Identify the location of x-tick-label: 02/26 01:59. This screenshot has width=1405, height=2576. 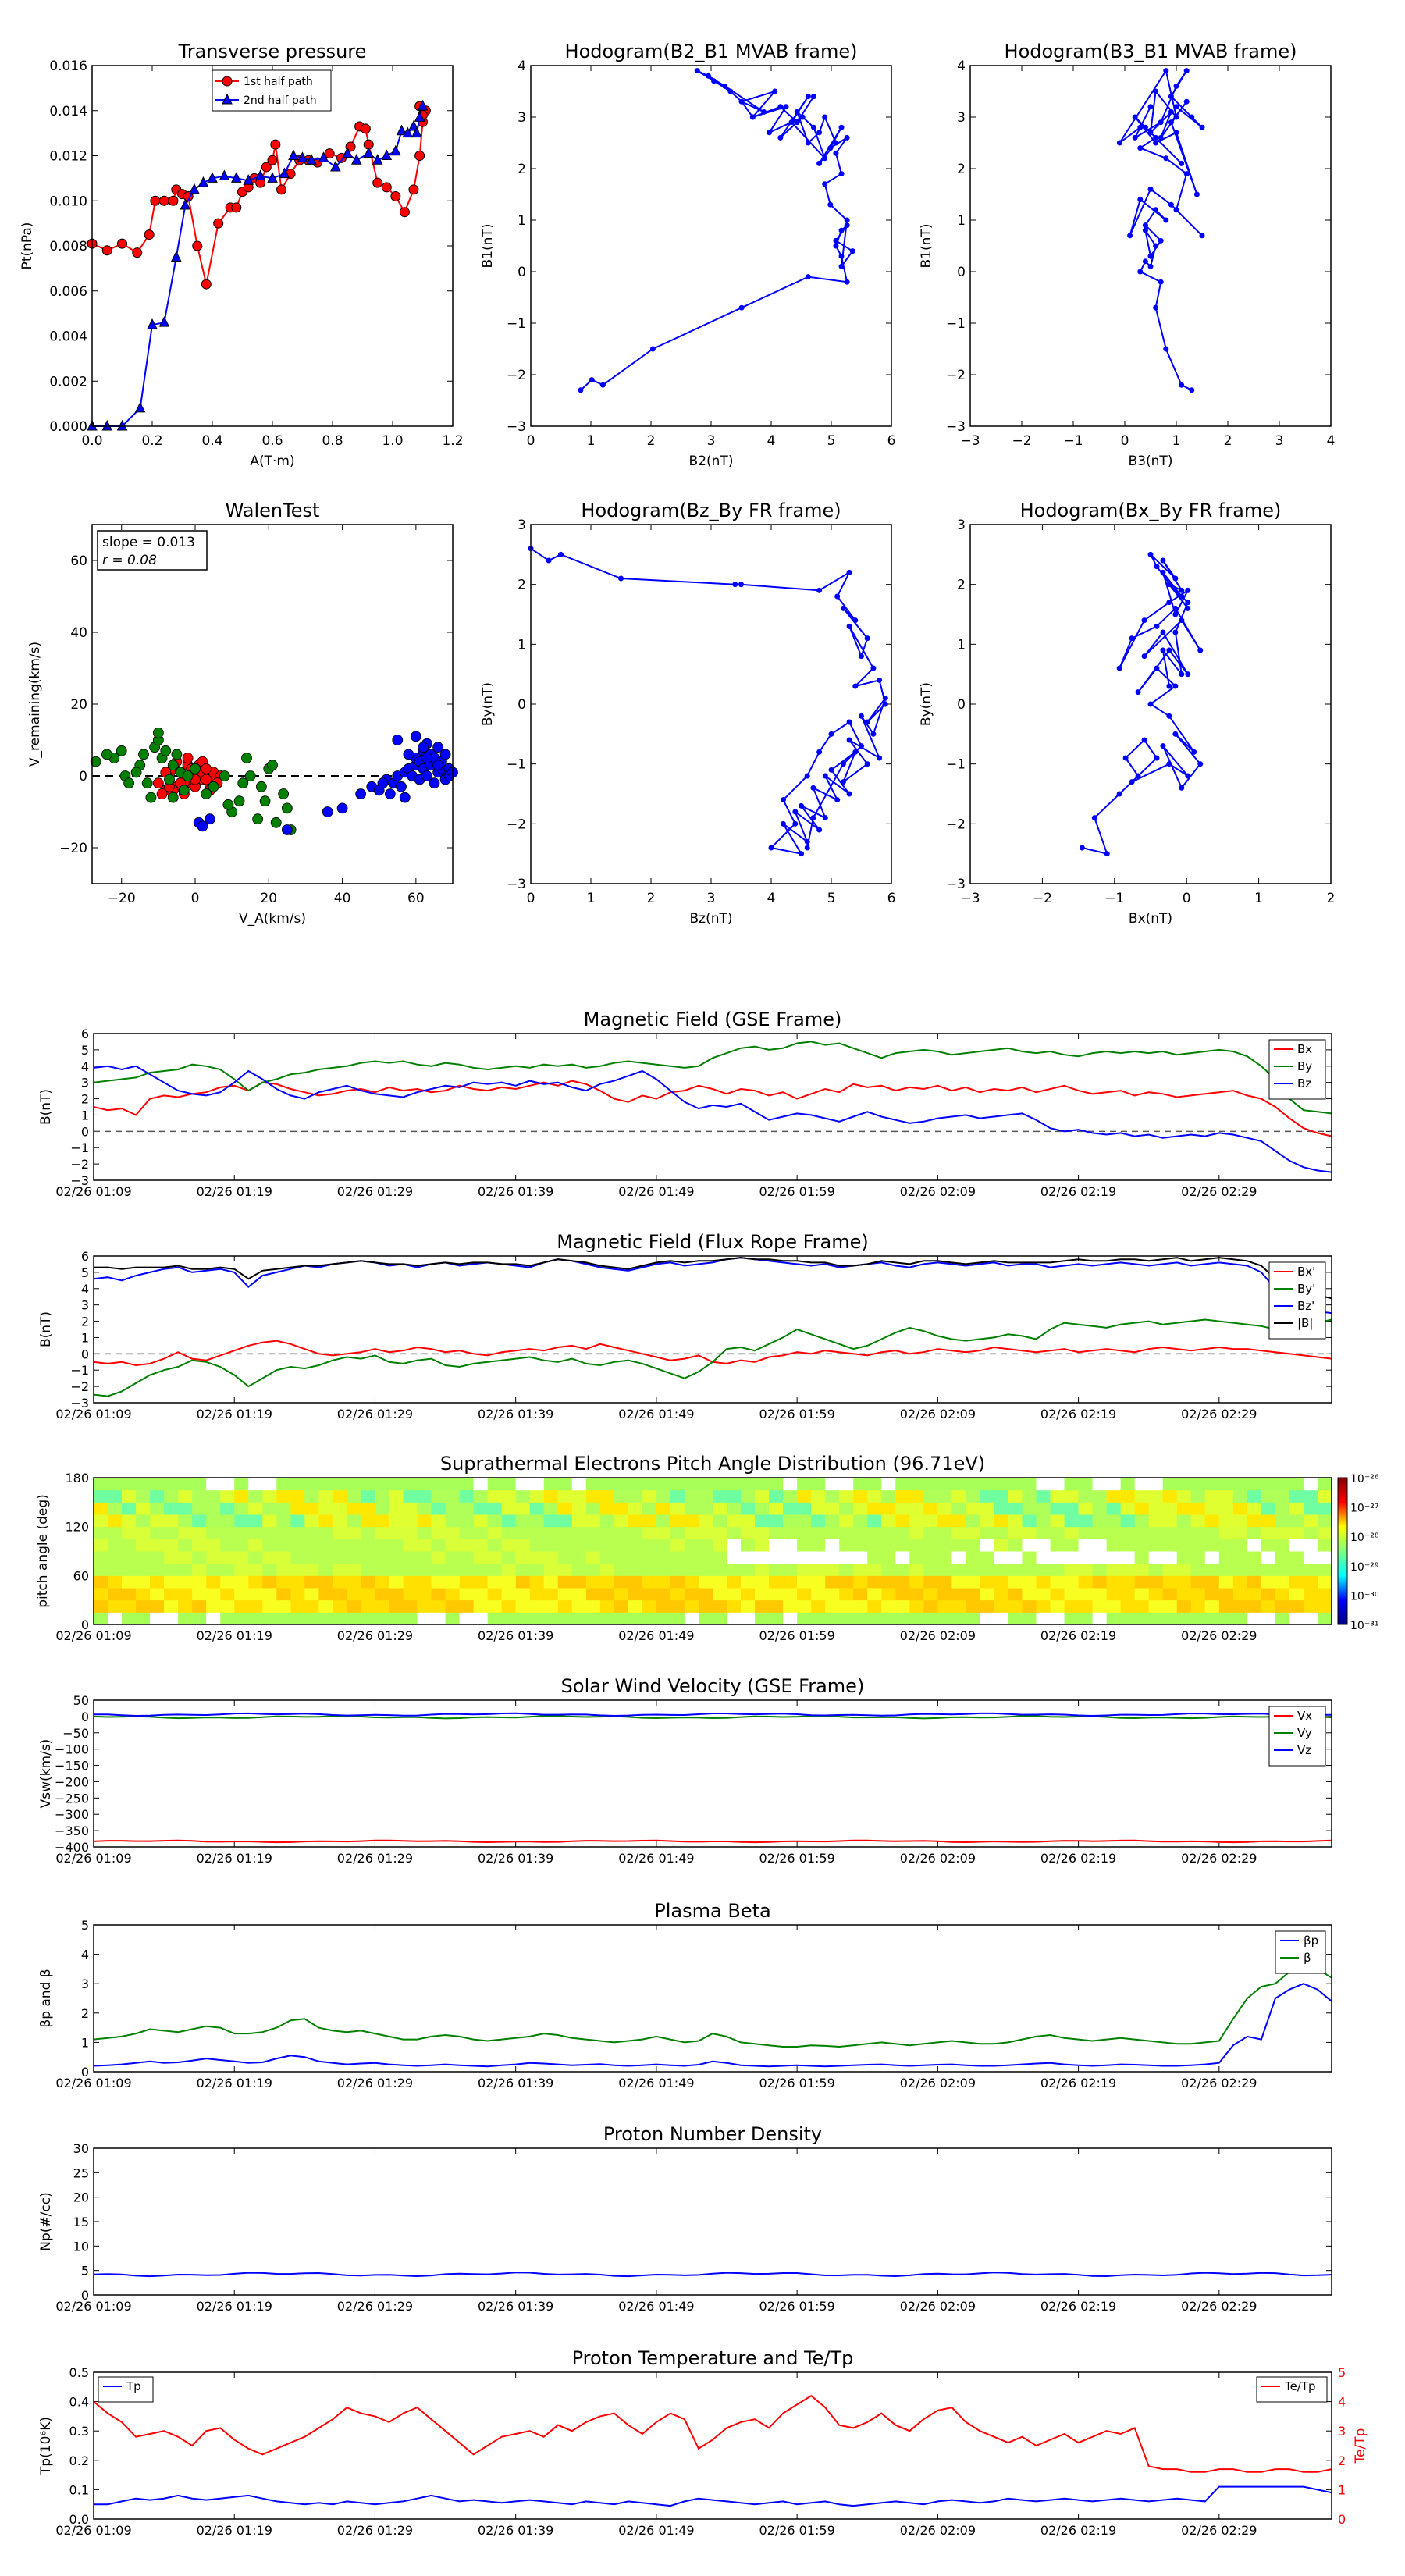
(796, 2083).